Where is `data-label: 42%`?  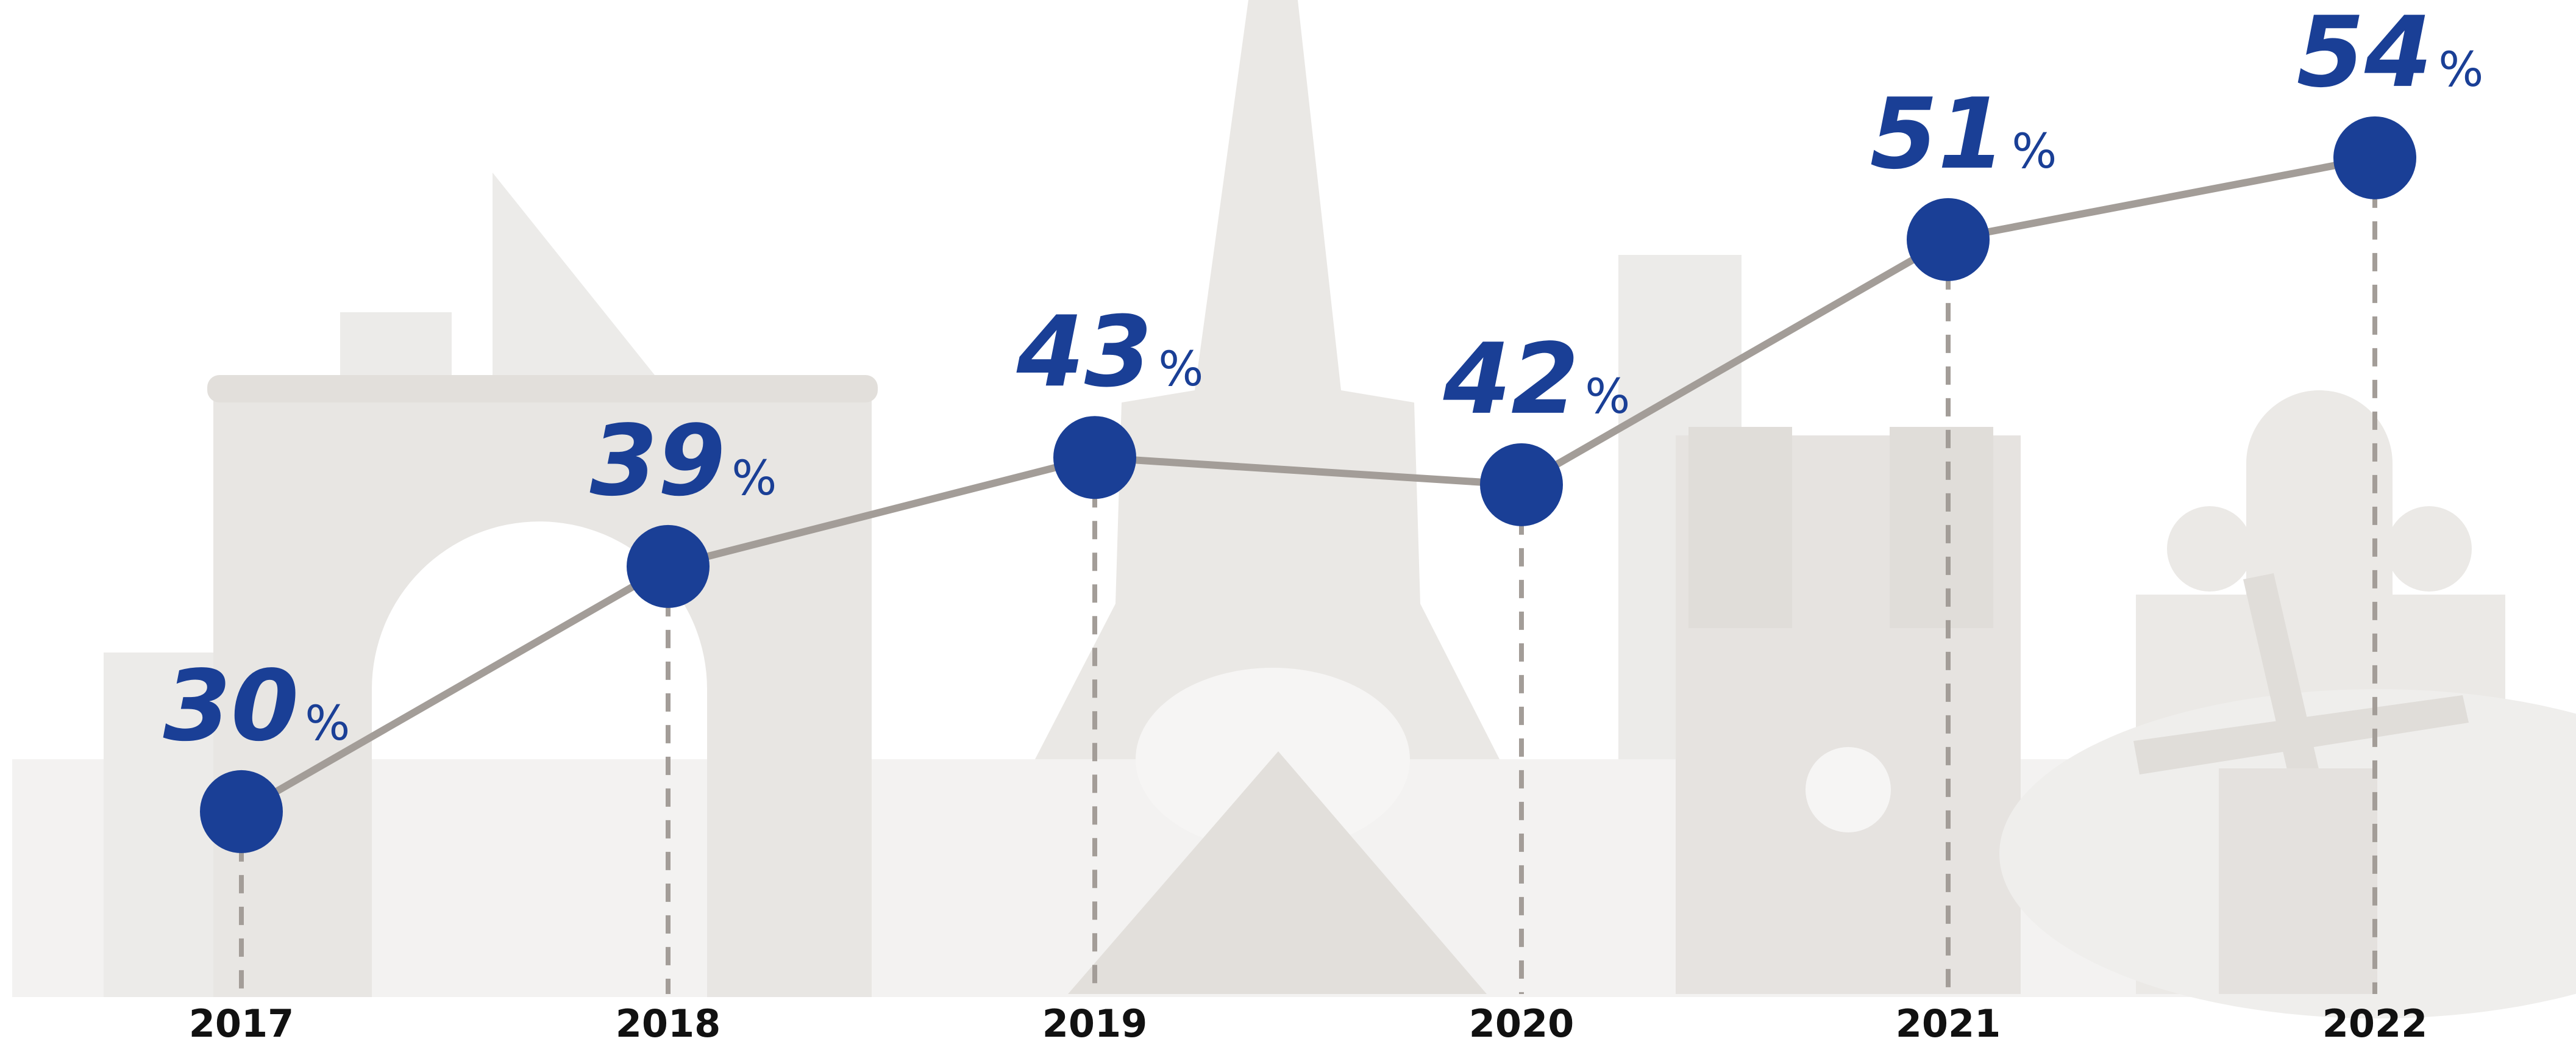 data-label: 42% is located at coordinates (1537, 379).